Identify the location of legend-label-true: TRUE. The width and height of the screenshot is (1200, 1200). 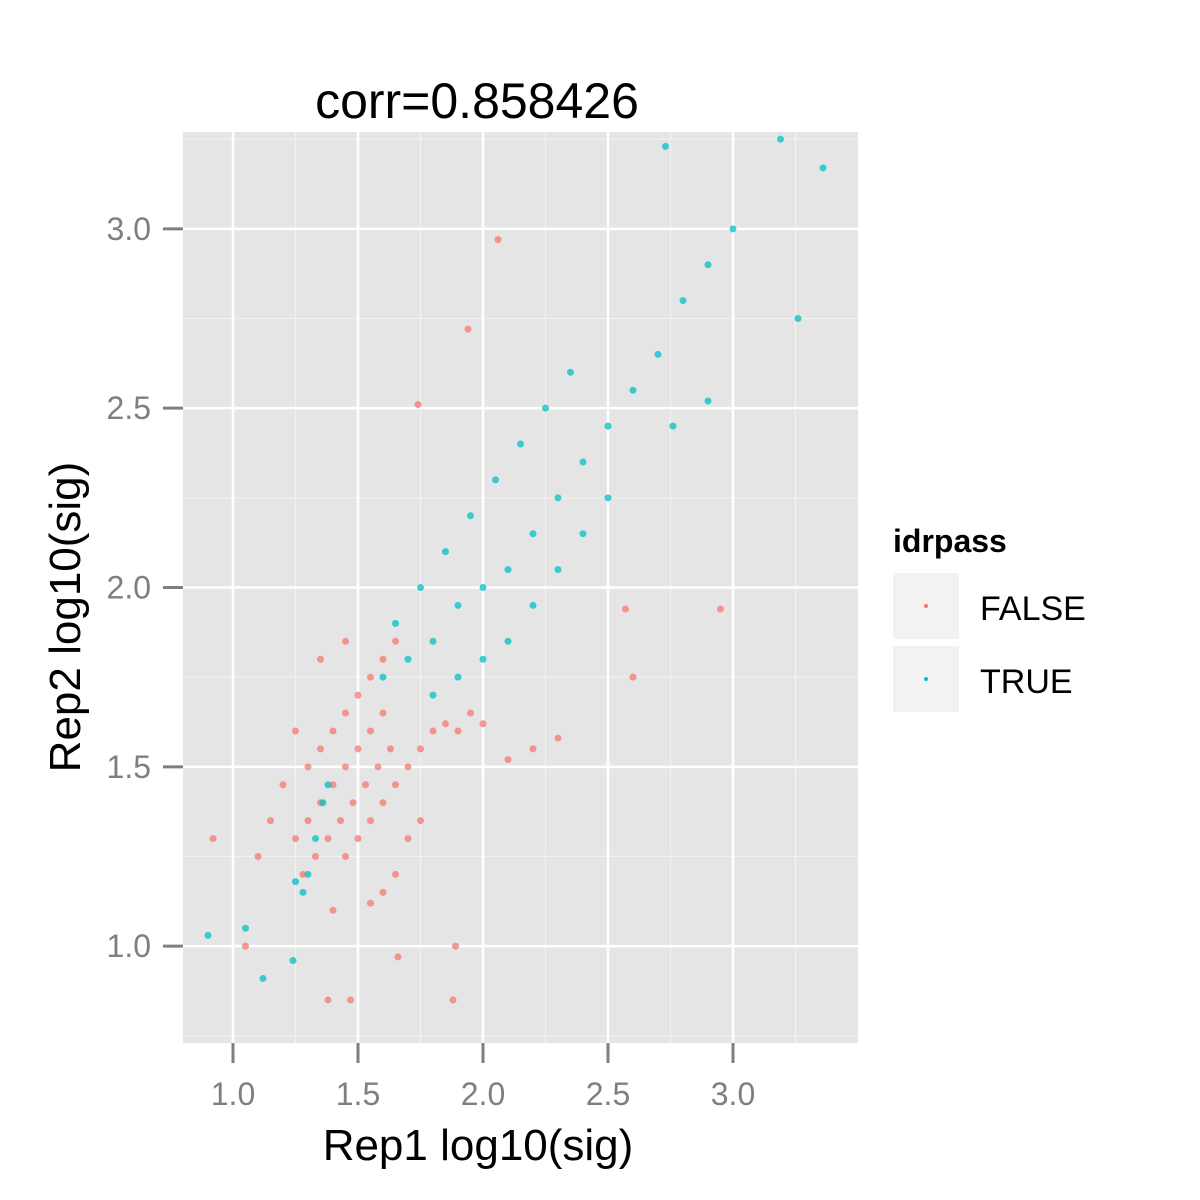
(1026, 682).